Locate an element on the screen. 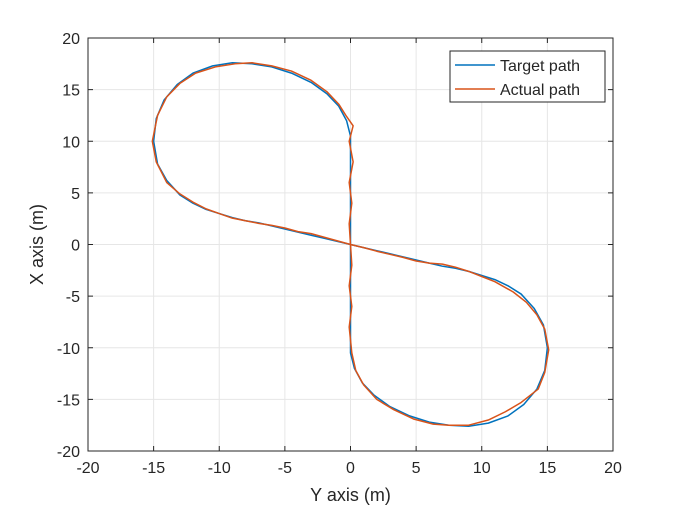 Image resolution: width=677 pixels, height=513 pixels. legend-box is located at coordinates (527, 76).